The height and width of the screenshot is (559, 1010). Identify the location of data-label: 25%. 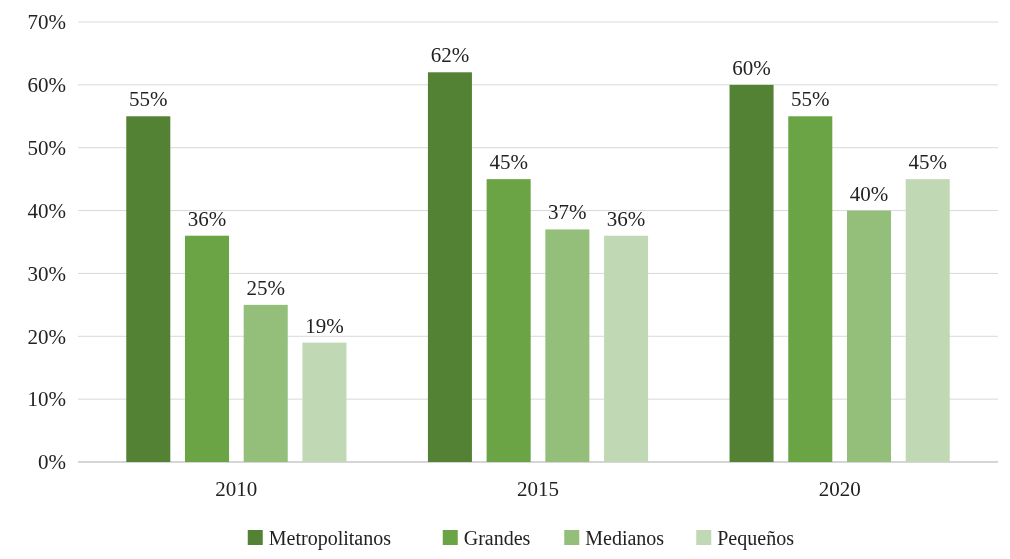
(265, 287).